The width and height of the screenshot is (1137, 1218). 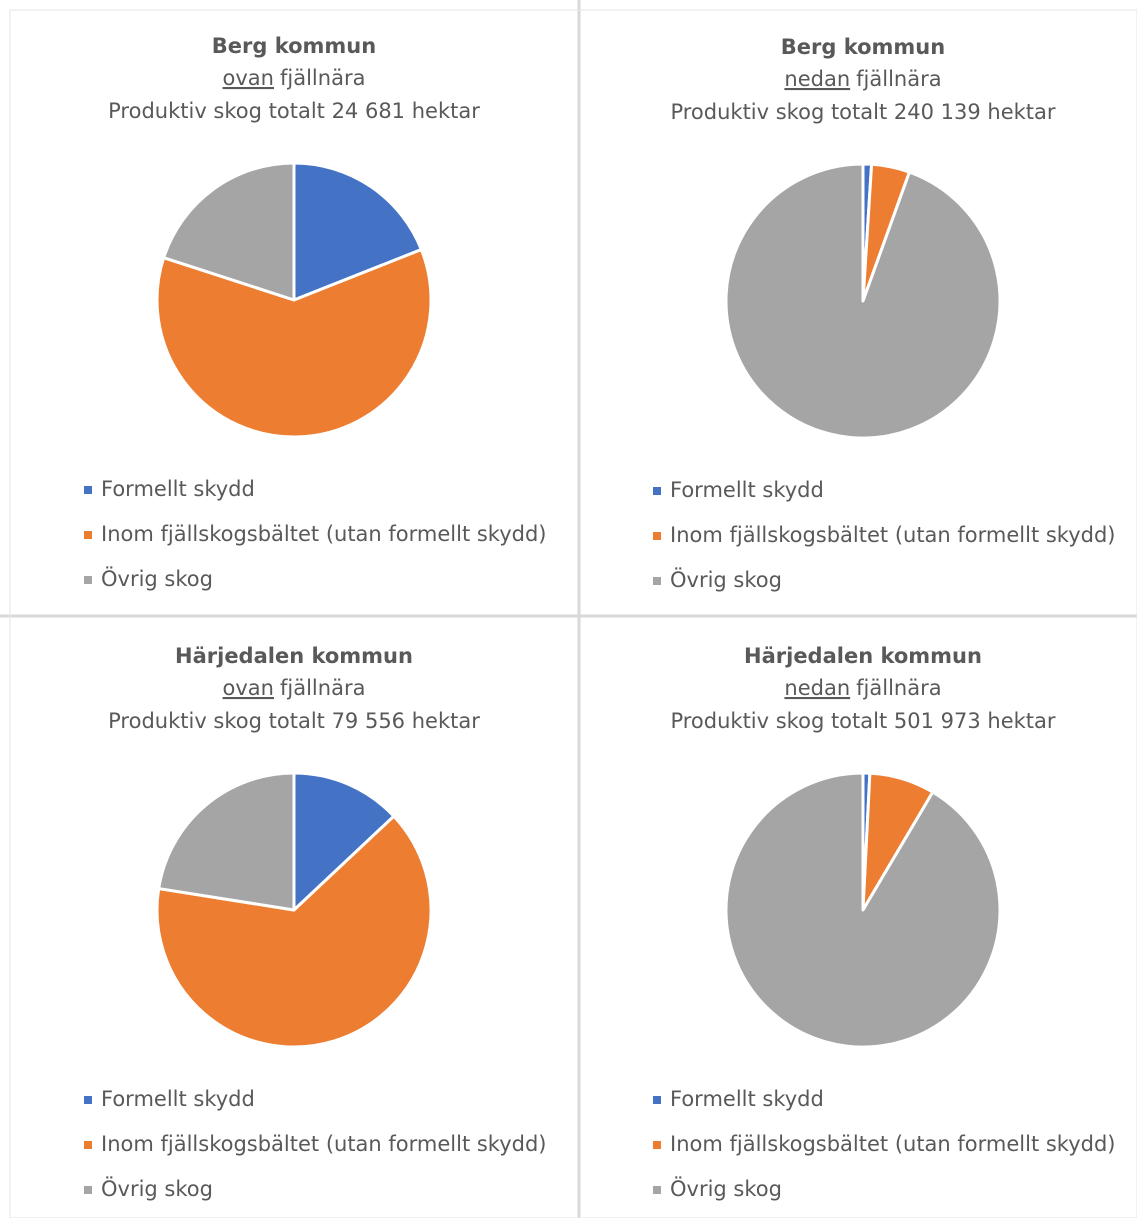 I want to click on chart-subtitle: Produktiv skog totalt 501 973 hektar, so click(x=862, y=721).